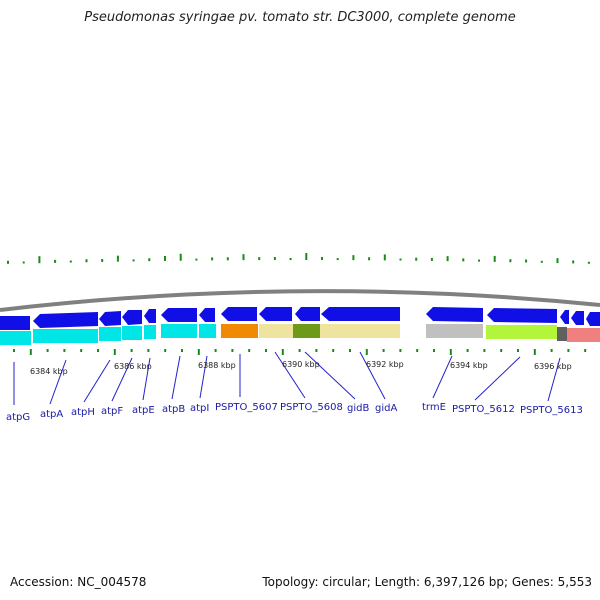  What do you see at coordinates (469, 365) in the screenshot?
I see `kbp-label: 6394 kbp` at bounding box center [469, 365].